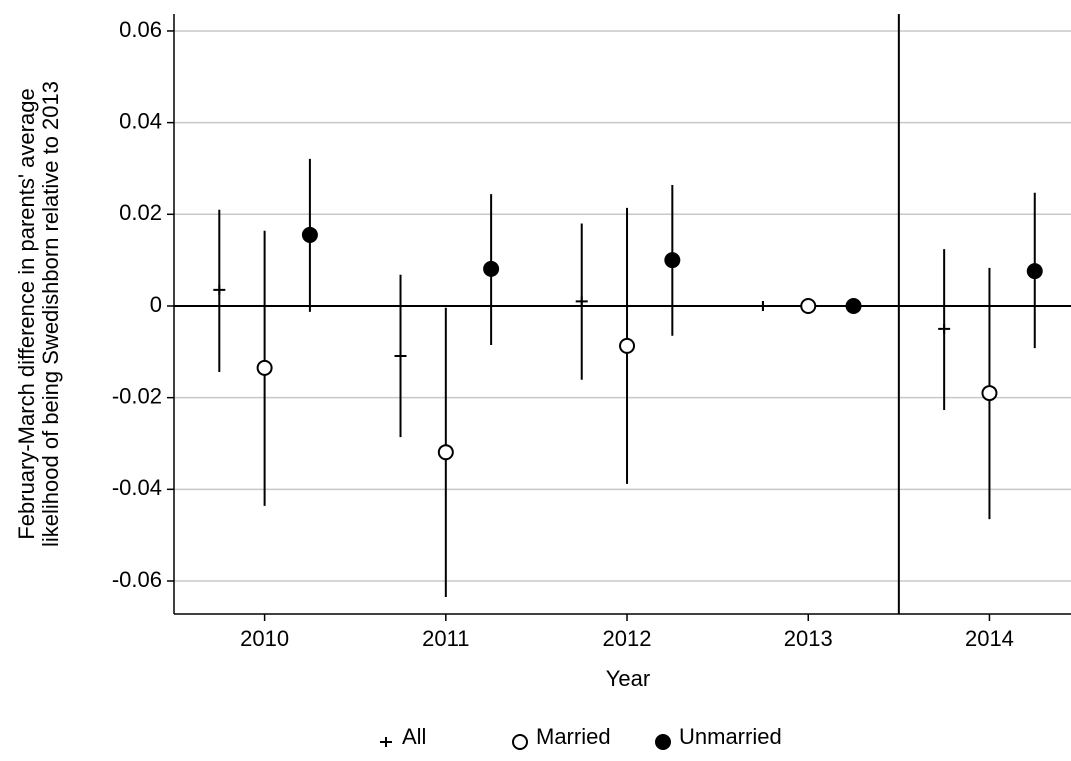 Image resolution: width=1071 pixels, height=761 pixels. I want to click on x-tick-label: 2010, so click(264, 638).